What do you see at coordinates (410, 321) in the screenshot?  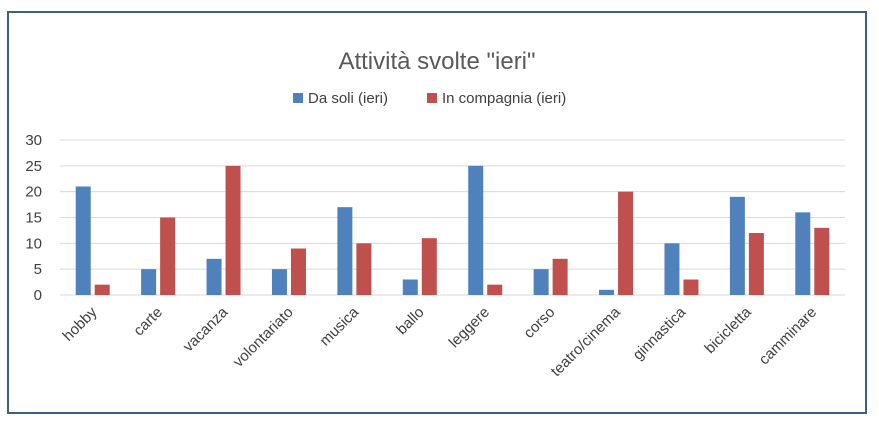 I see `x-tick-label: ballo` at bounding box center [410, 321].